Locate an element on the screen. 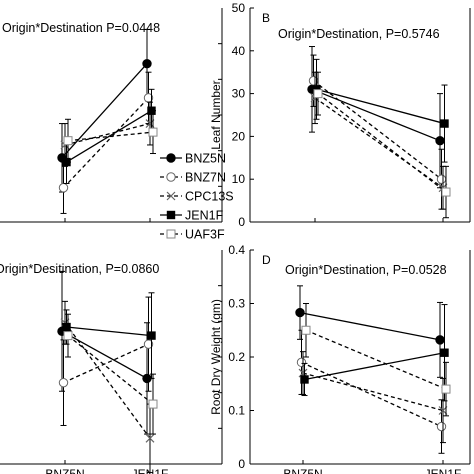 The height and width of the screenshot is (474, 474). legend-label: BNZ5N is located at coordinates (205, 159).